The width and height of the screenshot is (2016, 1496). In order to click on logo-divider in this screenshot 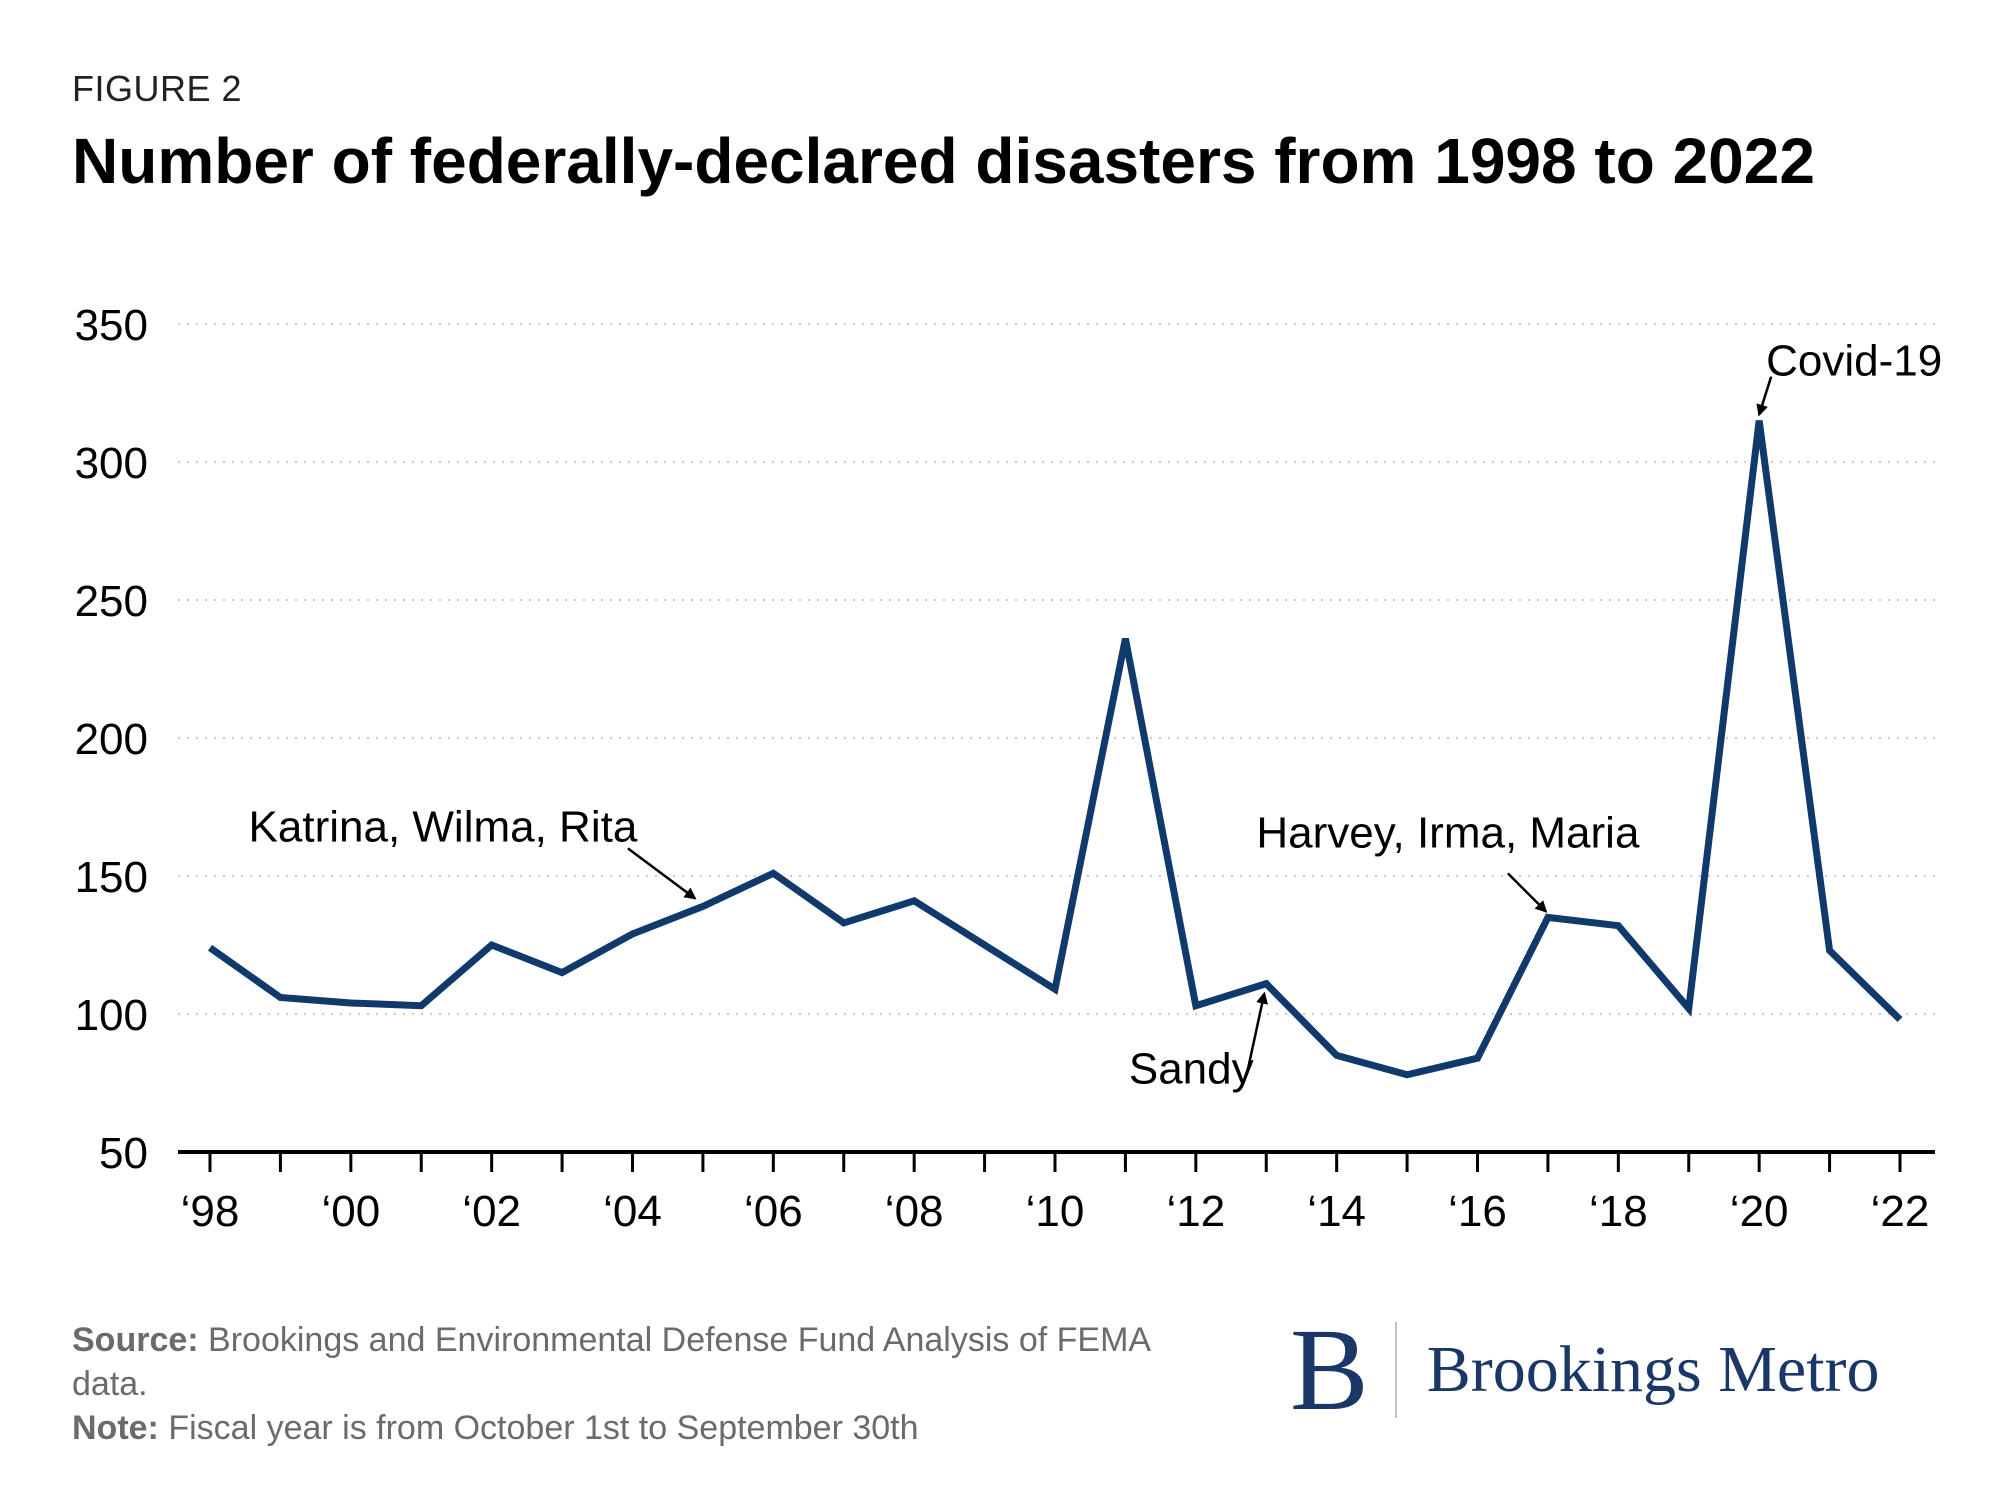, I will do `click(1395, 1370)`.